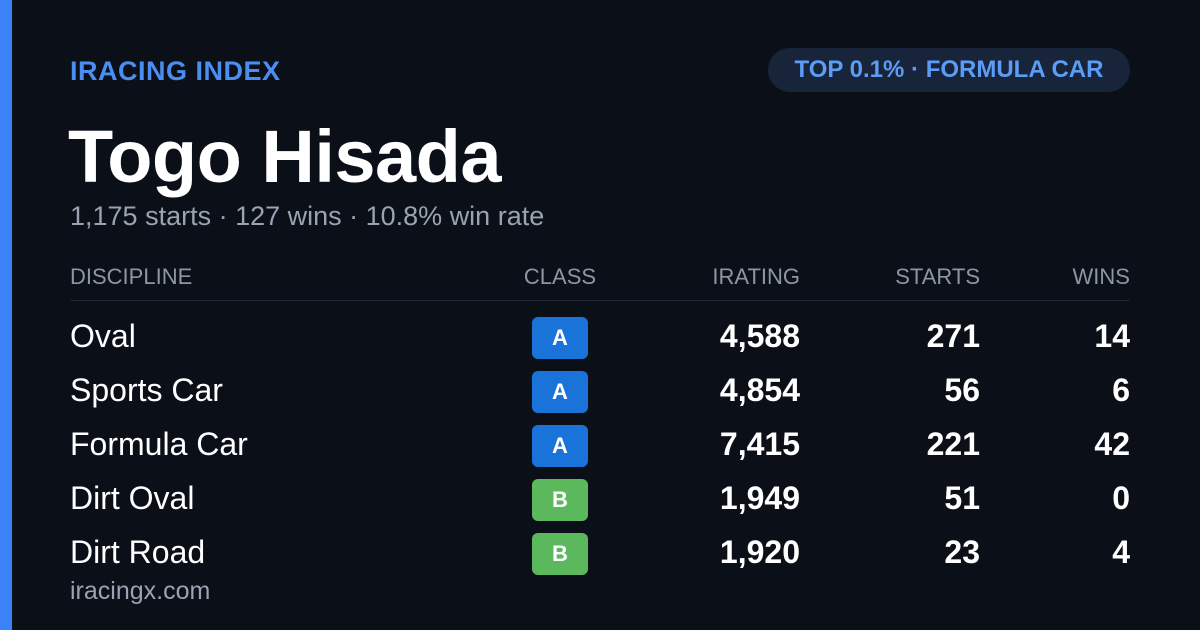 The height and width of the screenshot is (630, 1200). Describe the element at coordinates (175, 71) in the screenshot. I see `brand: IRACING INDEX` at that location.